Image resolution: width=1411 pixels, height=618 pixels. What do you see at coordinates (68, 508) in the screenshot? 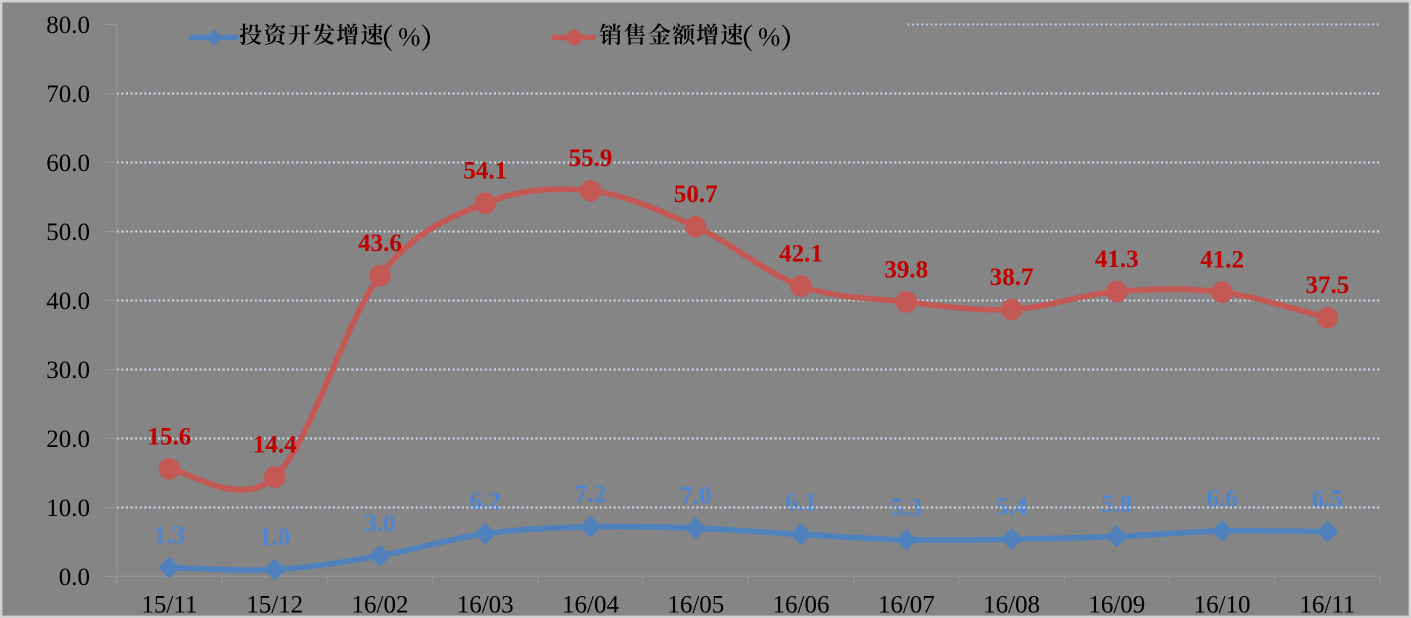
I see `svg-text: 10.0` at bounding box center [68, 508].